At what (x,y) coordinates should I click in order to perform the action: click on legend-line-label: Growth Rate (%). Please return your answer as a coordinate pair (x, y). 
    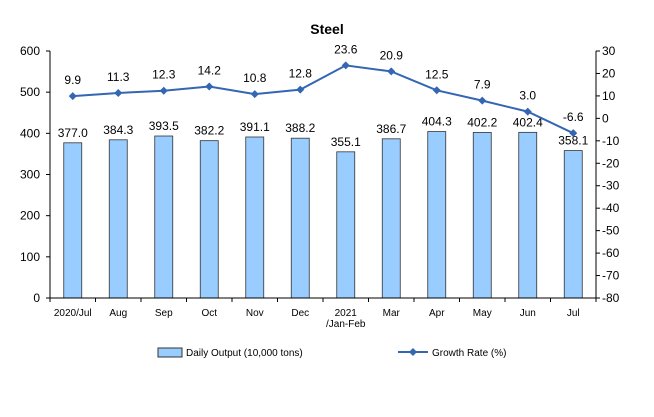
    Looking at the image, I should click on (469, 353).